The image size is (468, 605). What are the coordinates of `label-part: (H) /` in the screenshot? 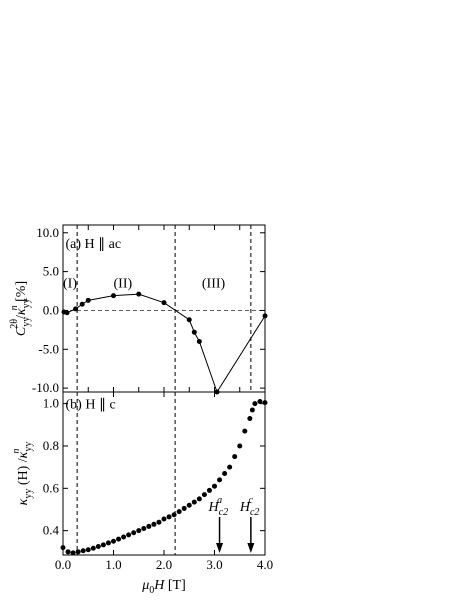 It's located at (23, 473).